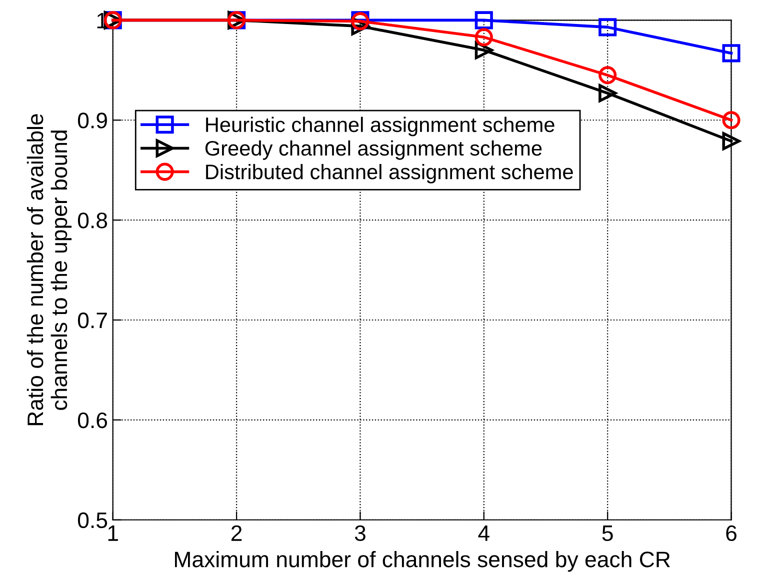 This screenshot has width=773, height=577. I want to click on legend-label: Heuristic channel assignment scheme, so click(380, 126).